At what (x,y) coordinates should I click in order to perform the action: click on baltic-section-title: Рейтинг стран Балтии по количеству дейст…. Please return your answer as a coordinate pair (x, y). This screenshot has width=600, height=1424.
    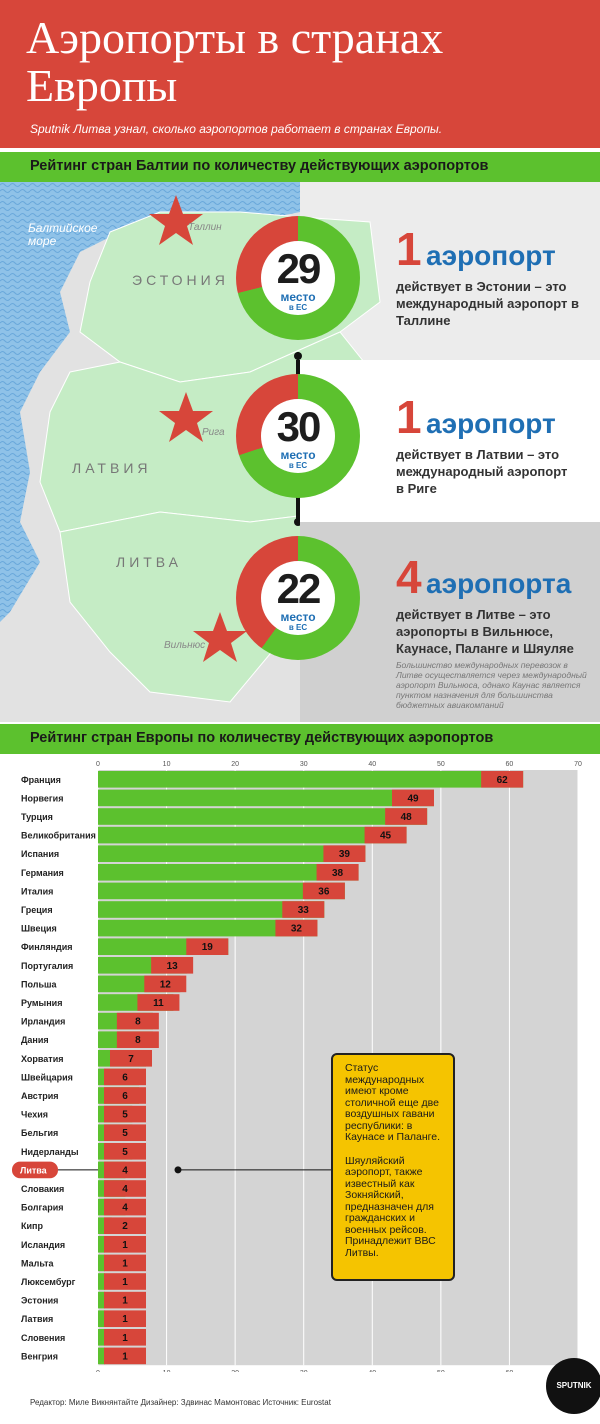
    Looking at the image, I should click on (259, 166).